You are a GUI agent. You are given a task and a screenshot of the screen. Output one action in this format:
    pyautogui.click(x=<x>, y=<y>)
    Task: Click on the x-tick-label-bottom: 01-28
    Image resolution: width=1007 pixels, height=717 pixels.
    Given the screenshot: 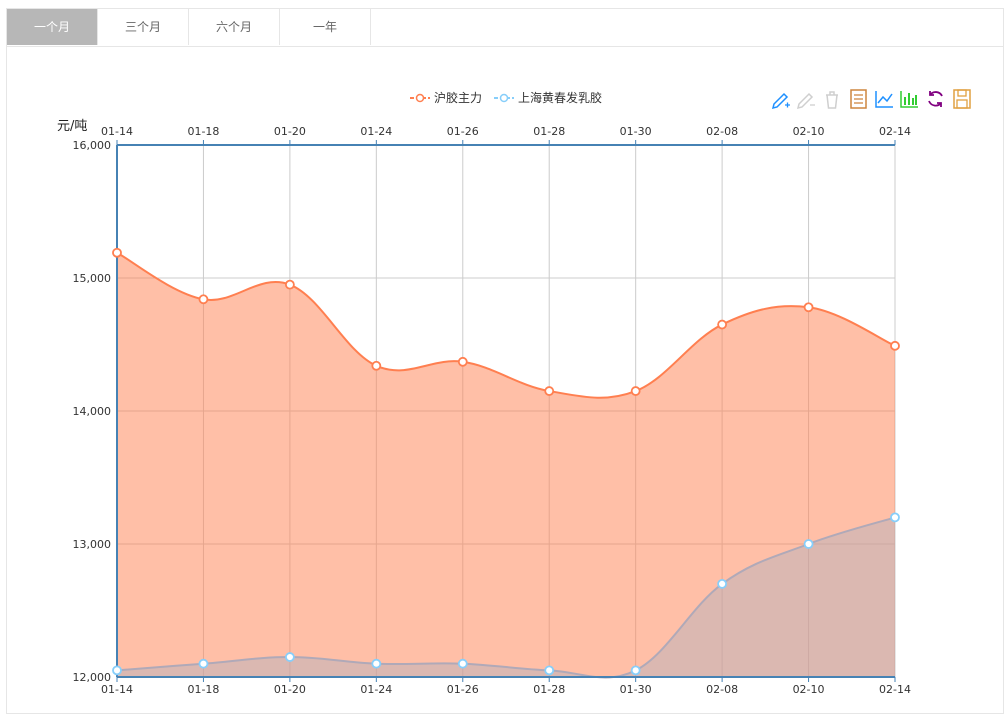 What is the action you would take?
    pyautogui.click(x=549, y=689)
    